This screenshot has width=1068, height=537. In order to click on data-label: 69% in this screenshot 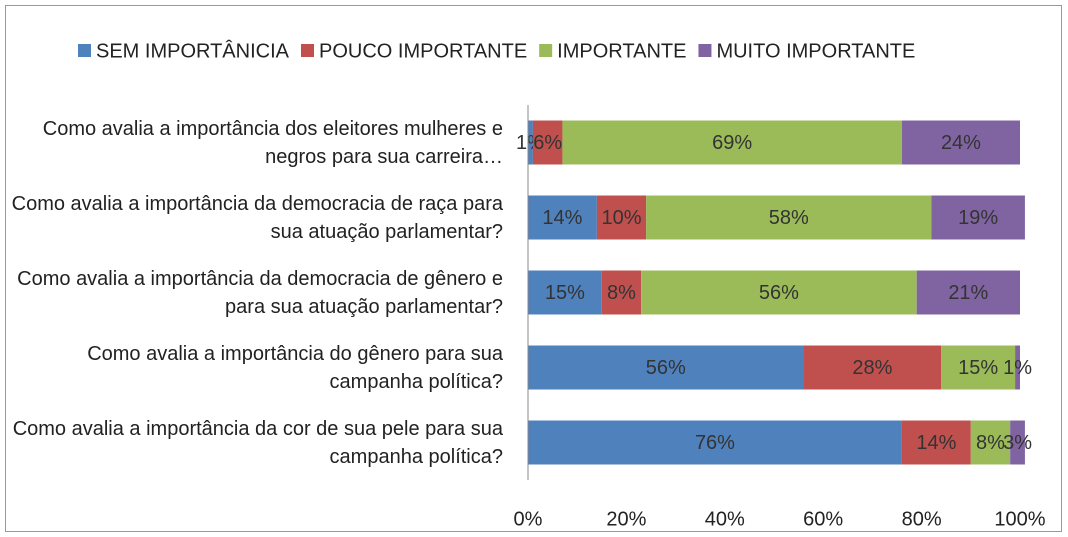, I will do `click(732, 143)`.